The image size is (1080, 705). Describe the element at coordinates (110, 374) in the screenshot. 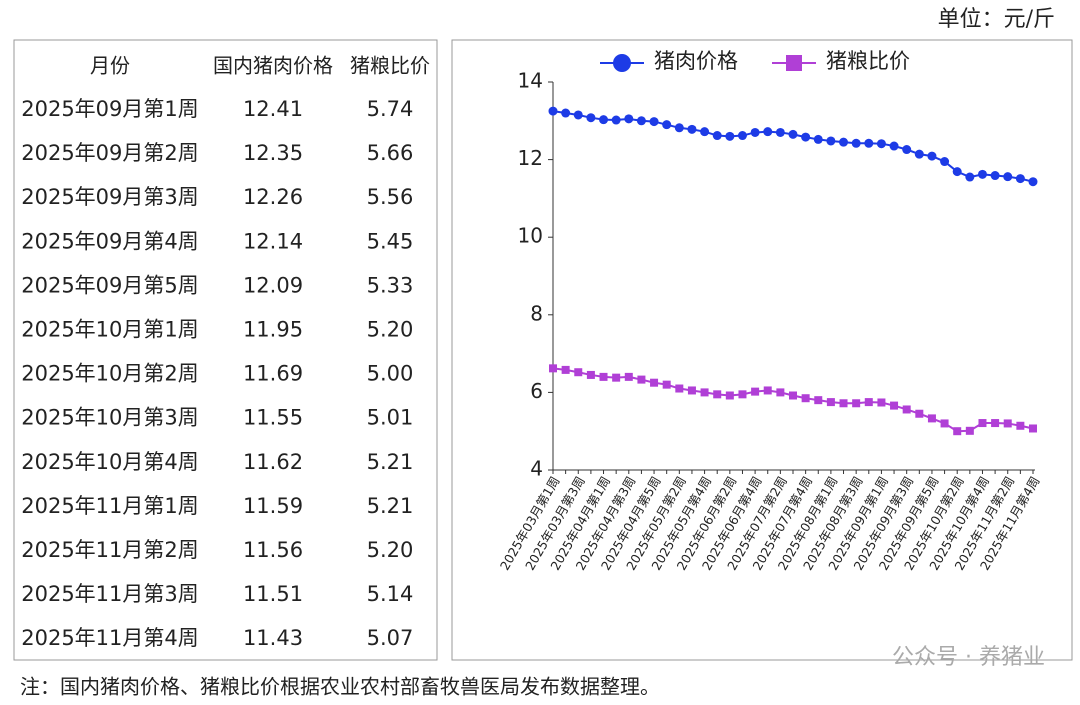

I see `table-cell: 2025年10月第2周` at that location.